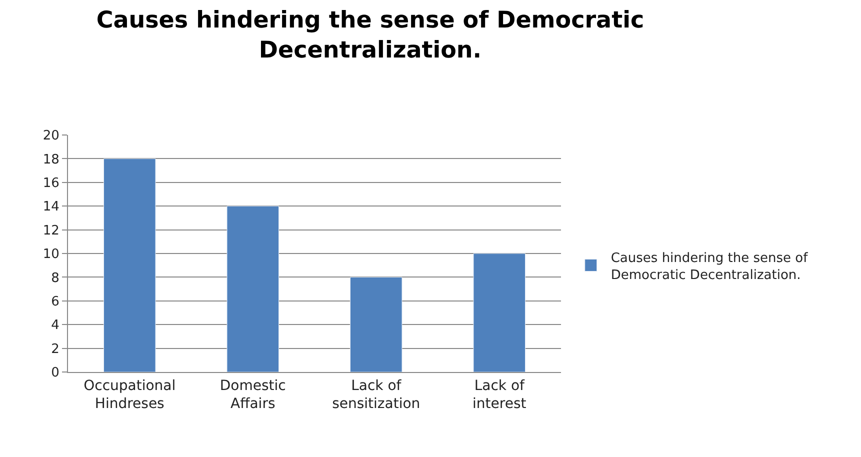  What do you see at coordinates (51, 136) in the screenshot?
I see `y-tick-label: 20` at bounding box center [51, 136].